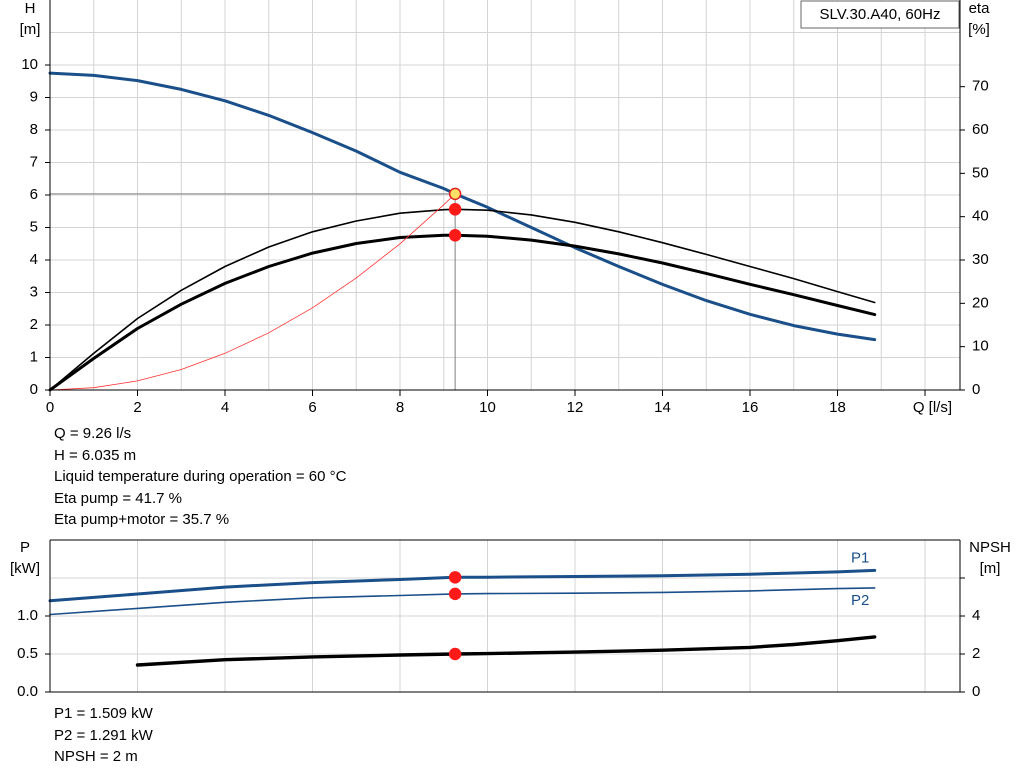 The height and width of the screenshot is (781, 1024). I want to click on y2-tick-label: 10, so click(980, 346).